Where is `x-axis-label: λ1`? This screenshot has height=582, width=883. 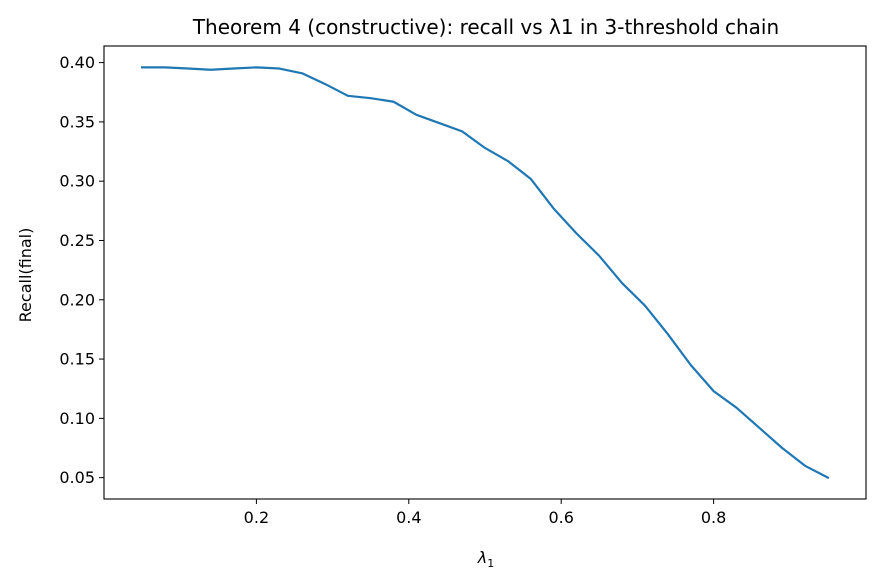 x-axis-label: λ1 is located at coordinates (485, 559).